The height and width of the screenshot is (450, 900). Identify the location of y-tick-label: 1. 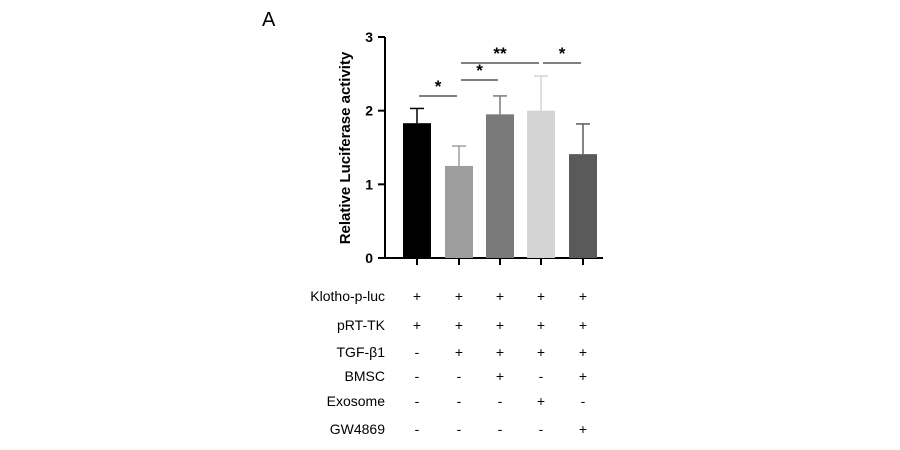
(369, 184).